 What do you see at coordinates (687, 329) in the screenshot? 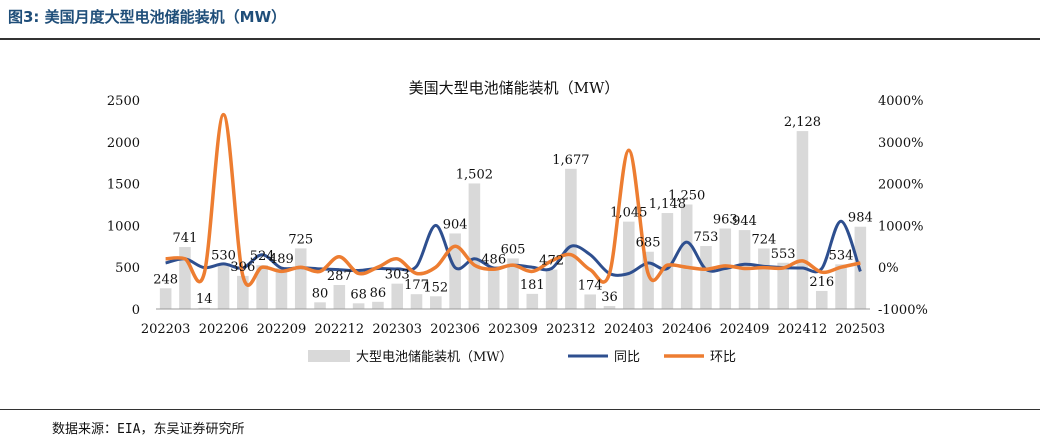
I see `x-tick-202406: 202406` at bounding box center [687, 329].